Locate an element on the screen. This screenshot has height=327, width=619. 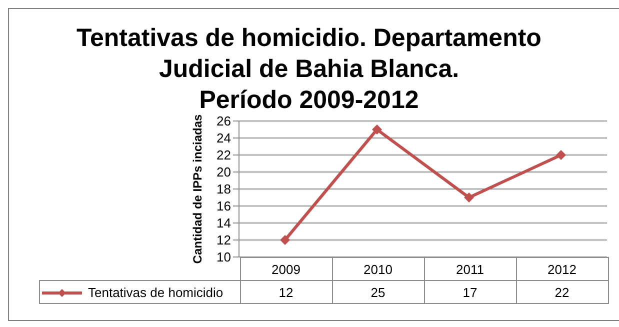
y-tick-label: 24 is located at coordinates (223, 138).